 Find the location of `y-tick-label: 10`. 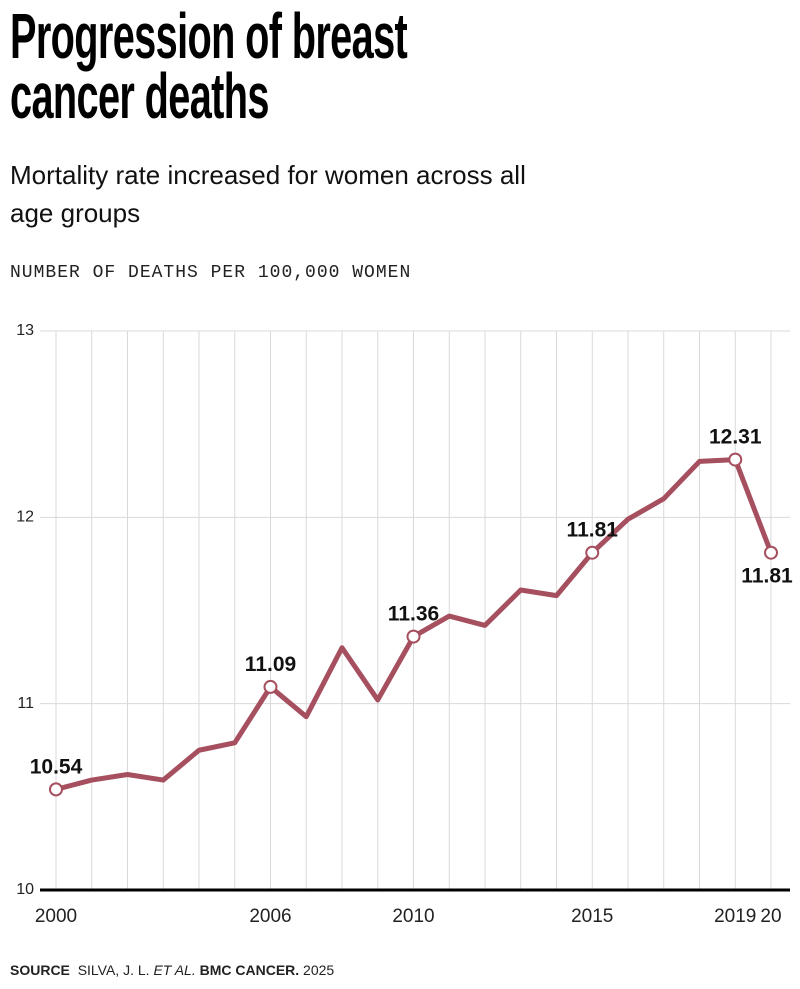

y-tick-label: 10 is located at coordinates (25, 889).